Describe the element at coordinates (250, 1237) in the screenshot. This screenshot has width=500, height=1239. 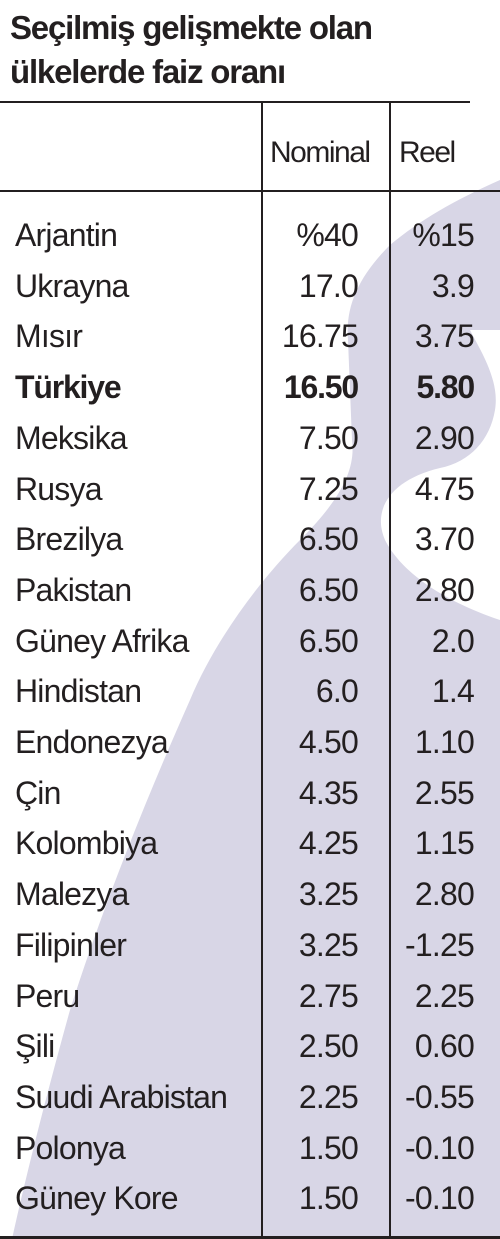
I see `bottom-rule` at that location.